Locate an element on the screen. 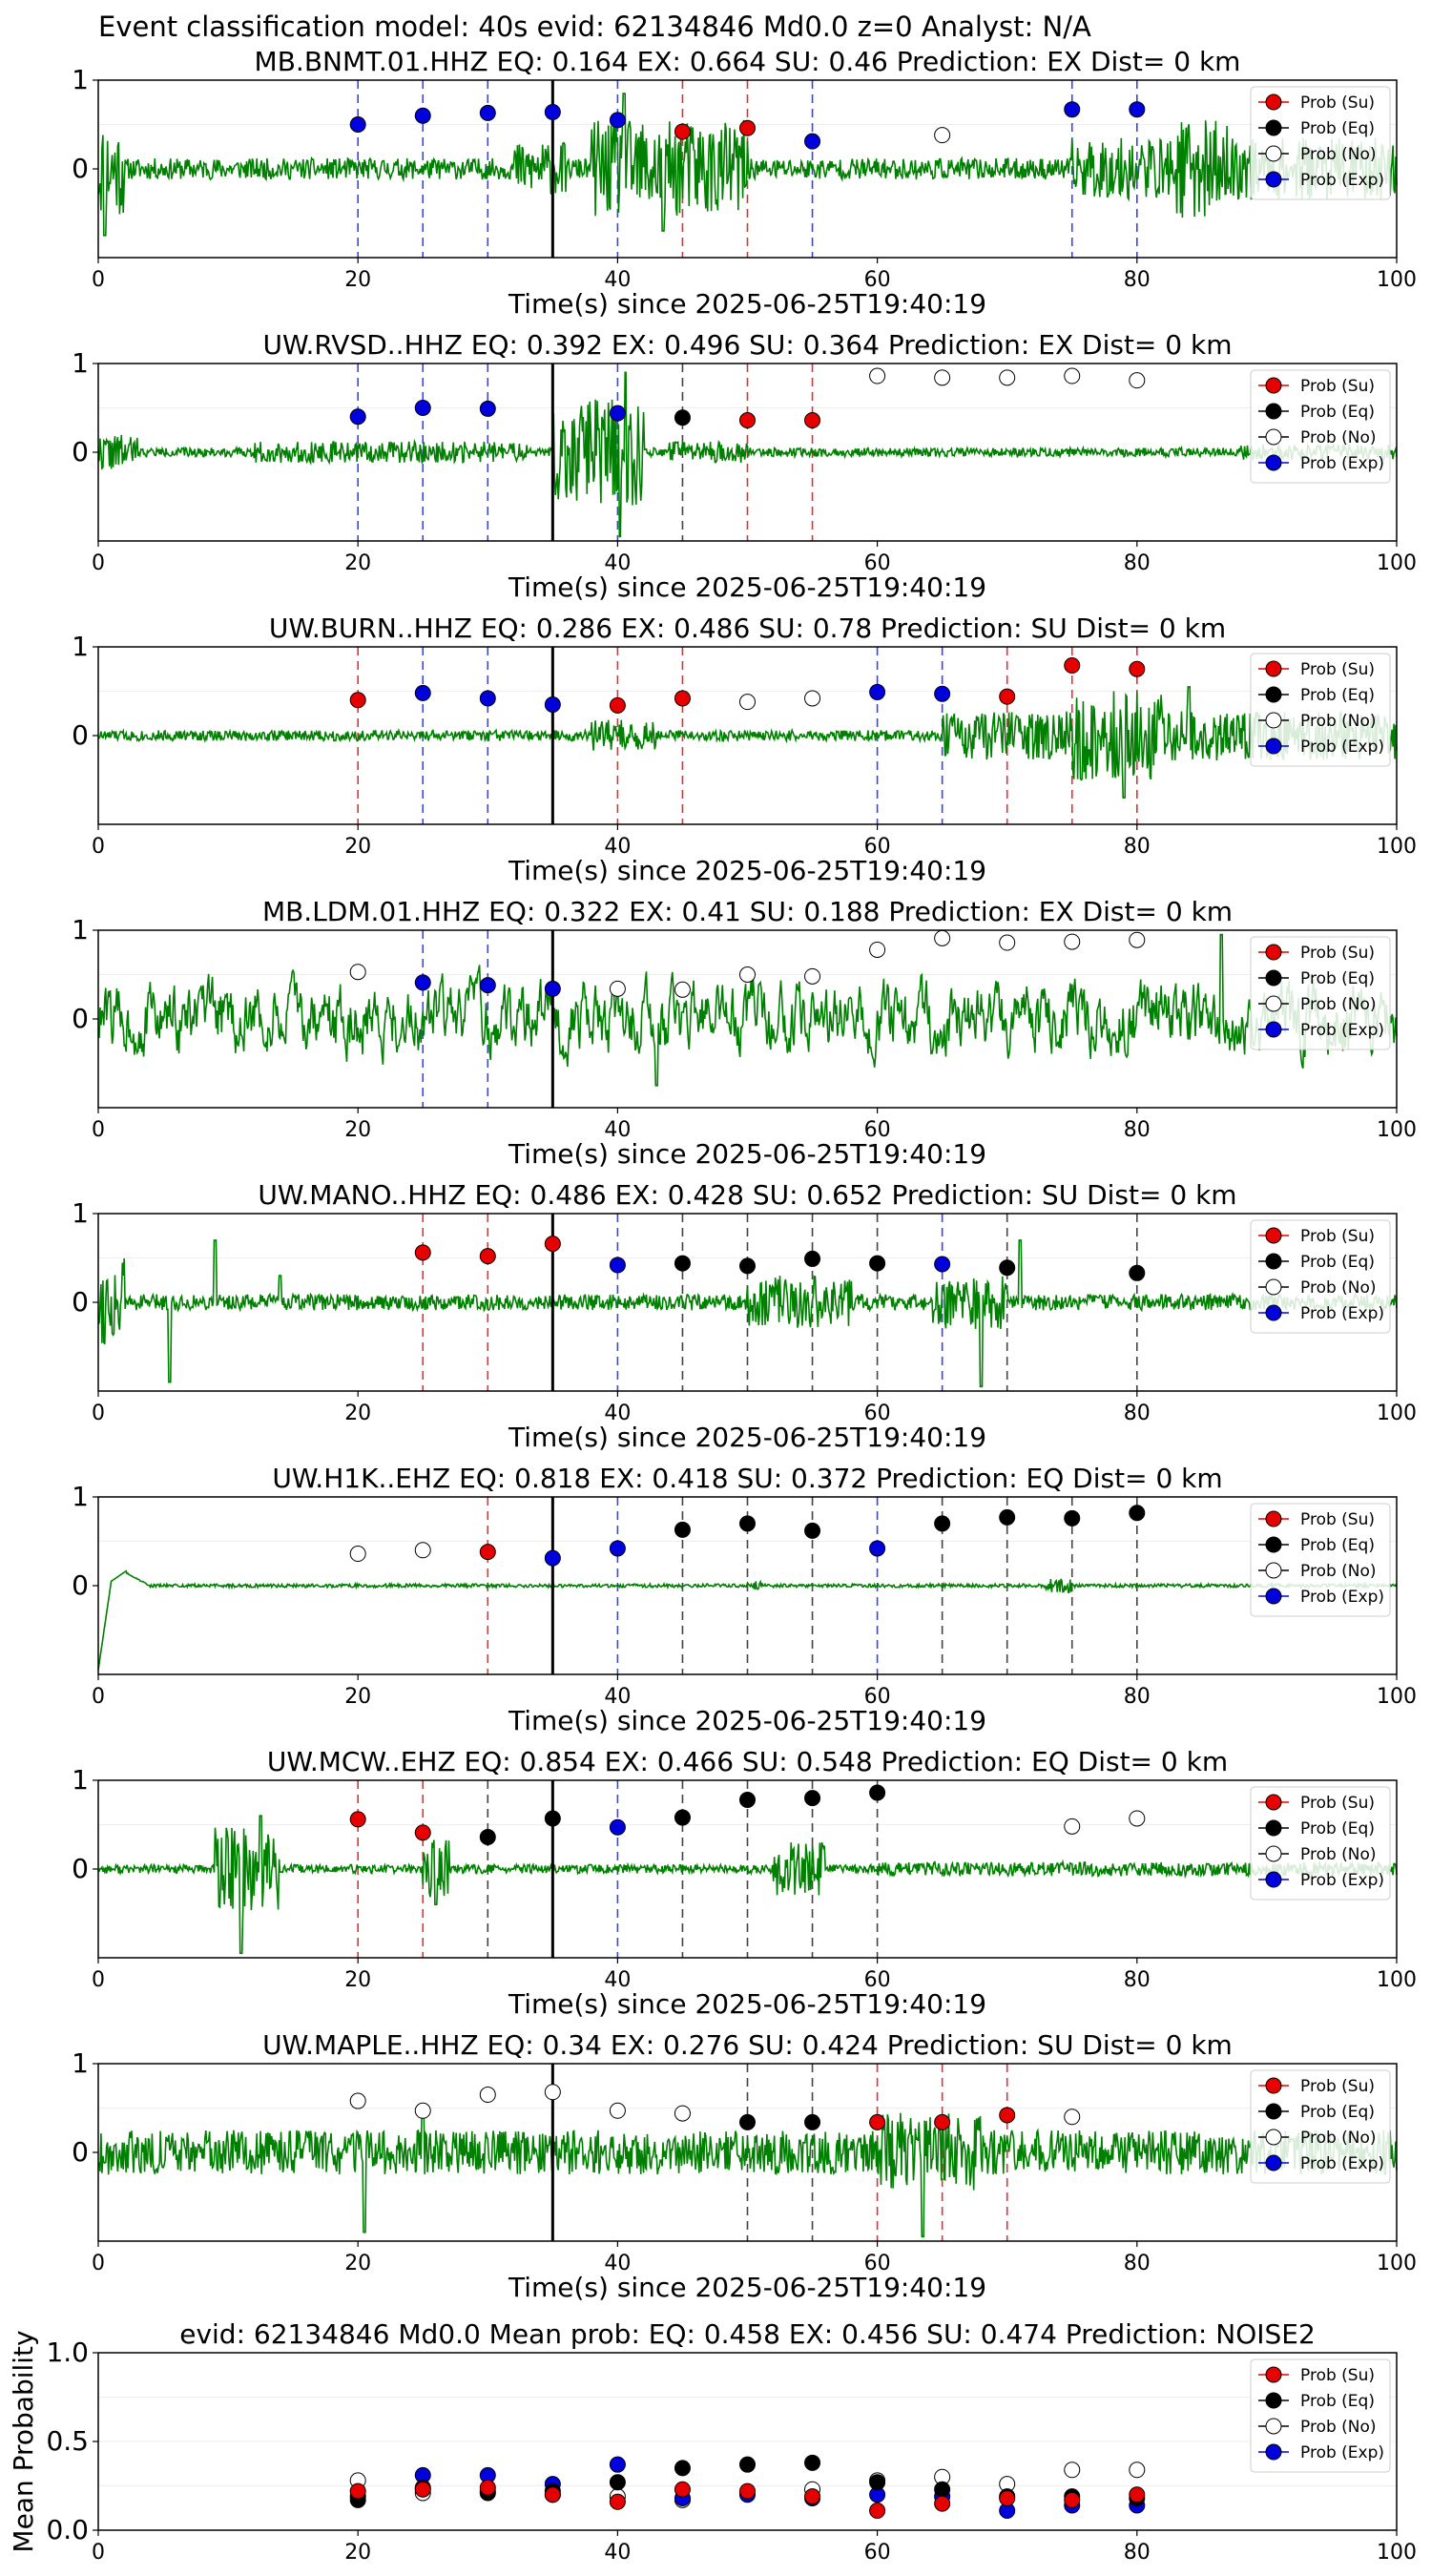 This screenshot has width=1431, height=2576. x-tick-label: 60 is located at coordinates (877, 847).